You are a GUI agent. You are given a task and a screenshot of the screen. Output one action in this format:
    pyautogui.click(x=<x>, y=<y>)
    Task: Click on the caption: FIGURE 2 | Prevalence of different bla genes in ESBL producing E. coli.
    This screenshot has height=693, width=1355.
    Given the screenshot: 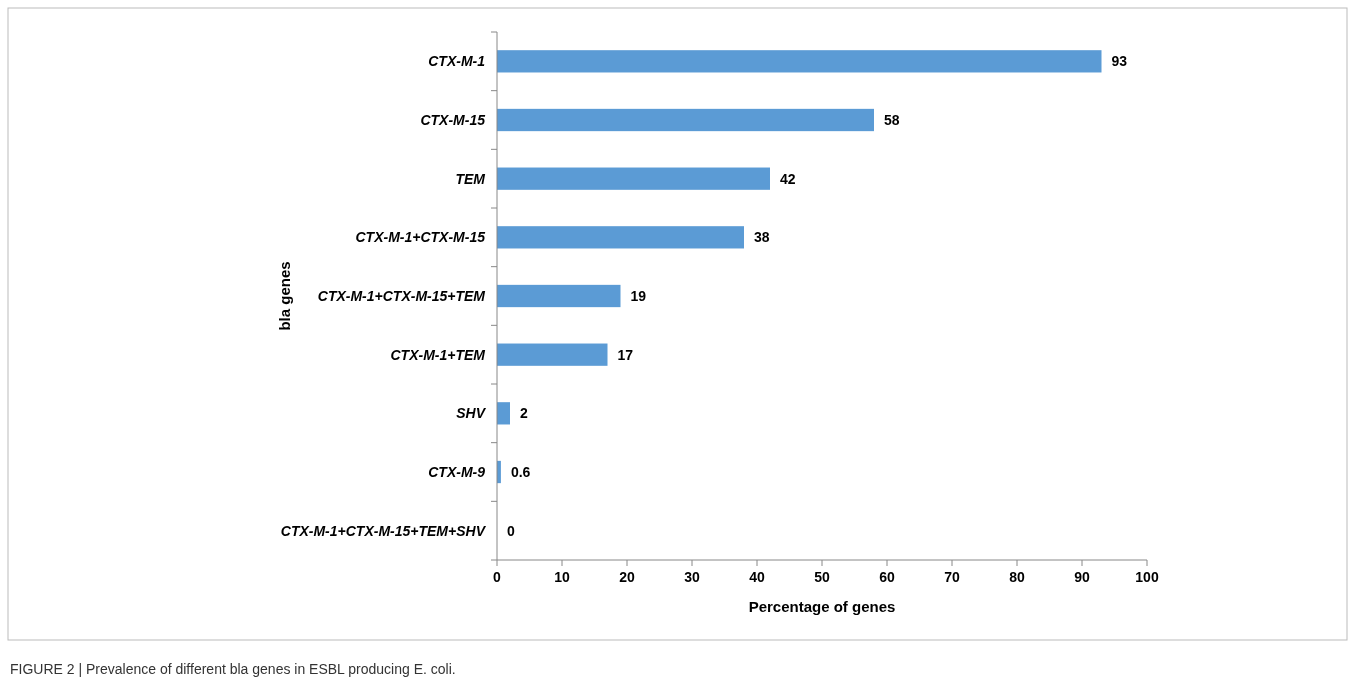 What is the action you would take?
    pyautogui.click(x=233, y=669)
    